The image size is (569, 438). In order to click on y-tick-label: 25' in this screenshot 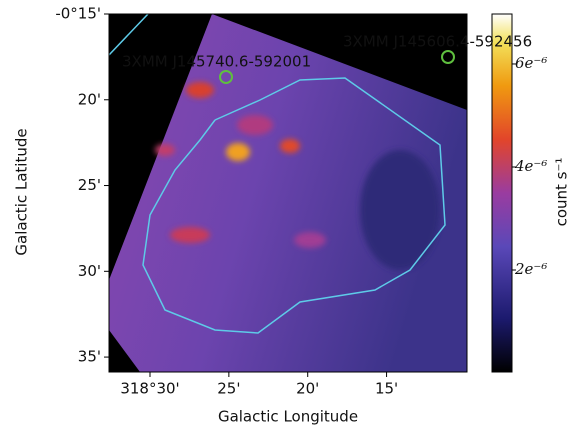, I will do `click(89, 185)`.